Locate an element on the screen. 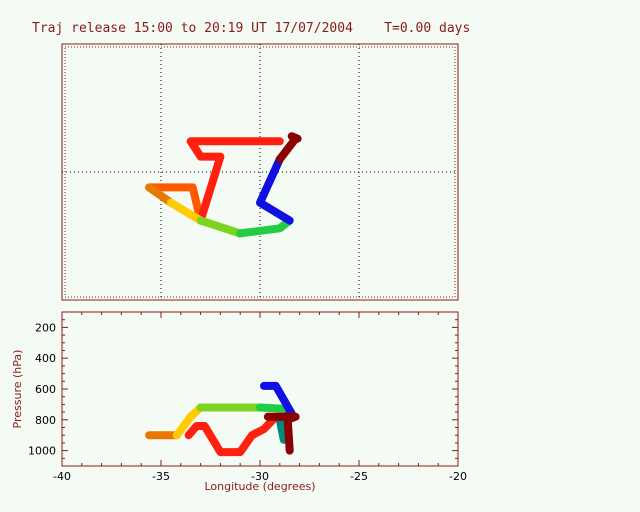 This screenshot has width=640, height=512. x-tick-label: -20 is located at coordinates (458, 476).